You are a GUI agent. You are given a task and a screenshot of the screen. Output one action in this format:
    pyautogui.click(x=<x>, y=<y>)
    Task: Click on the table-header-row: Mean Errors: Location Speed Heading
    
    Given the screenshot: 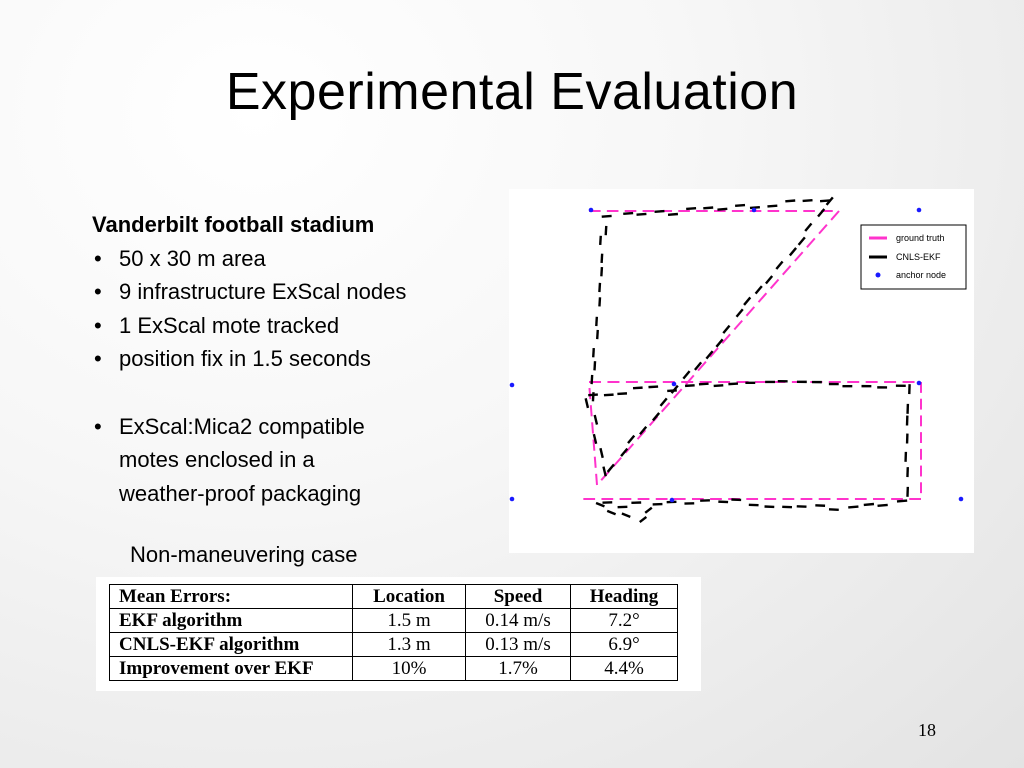 What is the action you would take?
    pyautogui.click(x=393, y=596)
    